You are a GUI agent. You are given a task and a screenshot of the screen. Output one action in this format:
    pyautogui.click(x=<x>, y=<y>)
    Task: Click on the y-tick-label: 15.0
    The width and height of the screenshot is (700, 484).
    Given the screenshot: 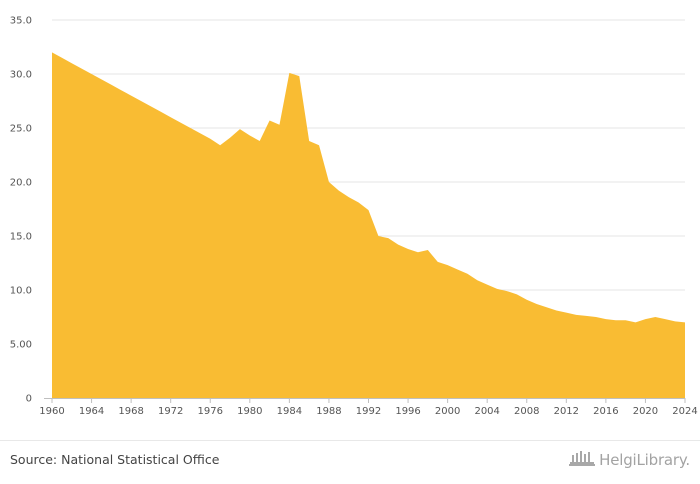 What is the action you would take?
    pyautogui.click(x=21, y=237)
    